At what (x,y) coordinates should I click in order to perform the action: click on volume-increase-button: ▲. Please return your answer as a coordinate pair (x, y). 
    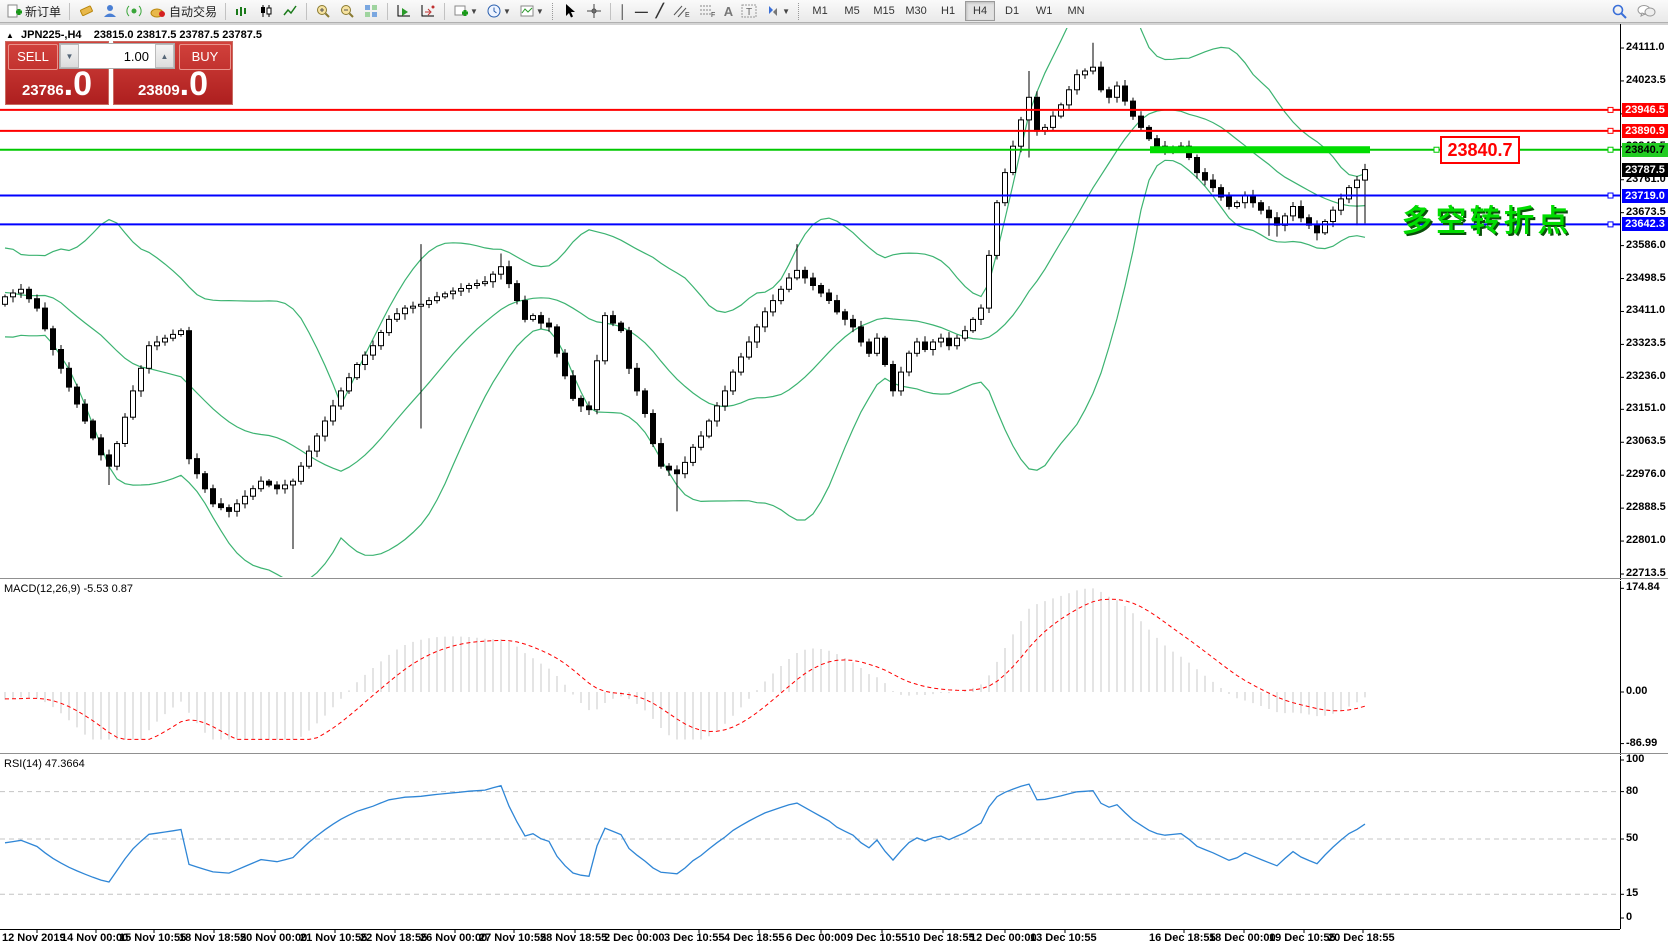
    Looking at the image, I should click on (164, 56).